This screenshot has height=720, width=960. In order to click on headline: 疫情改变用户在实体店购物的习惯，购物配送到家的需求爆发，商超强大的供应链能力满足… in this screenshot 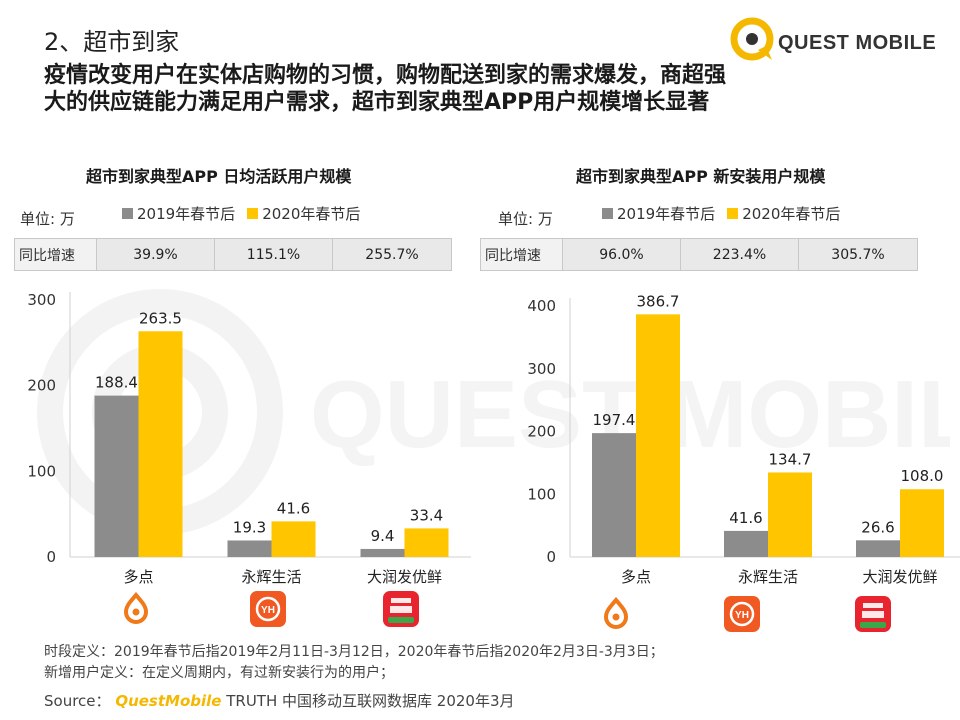, I will do `click(385, 89)`.